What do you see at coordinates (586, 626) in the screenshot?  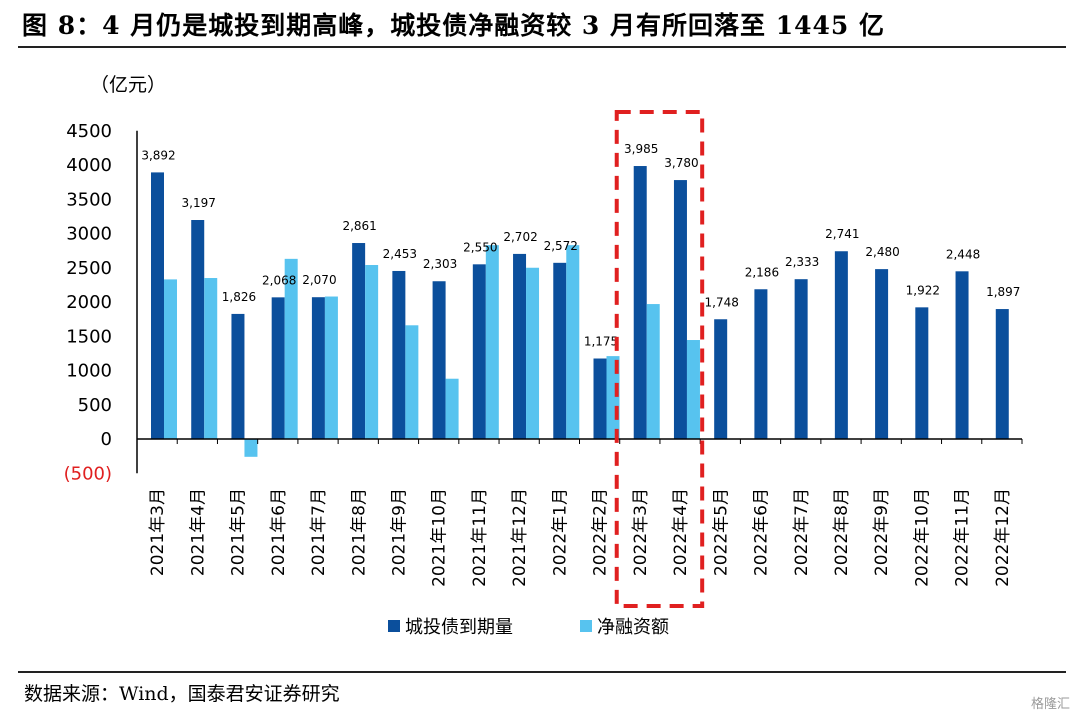 I see `legend-swatch-net-financing` at bounding box center [586, 626].